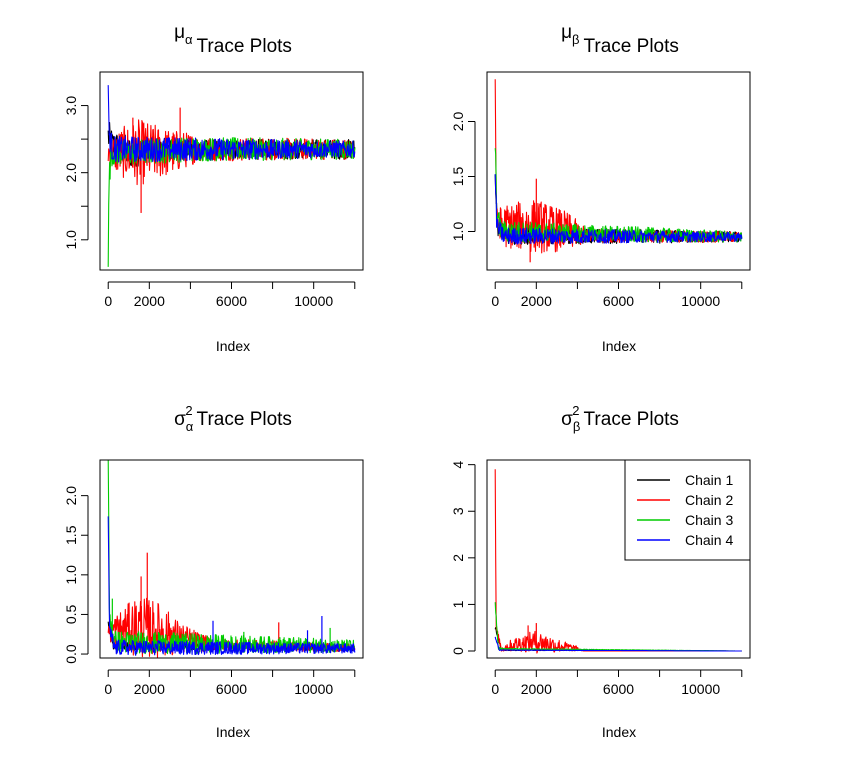 This screenshot has width=853, height=762. Describe the element at coordinates (71, 614) in the screenshot. I see `y-tick-label: 0.5` at that location.